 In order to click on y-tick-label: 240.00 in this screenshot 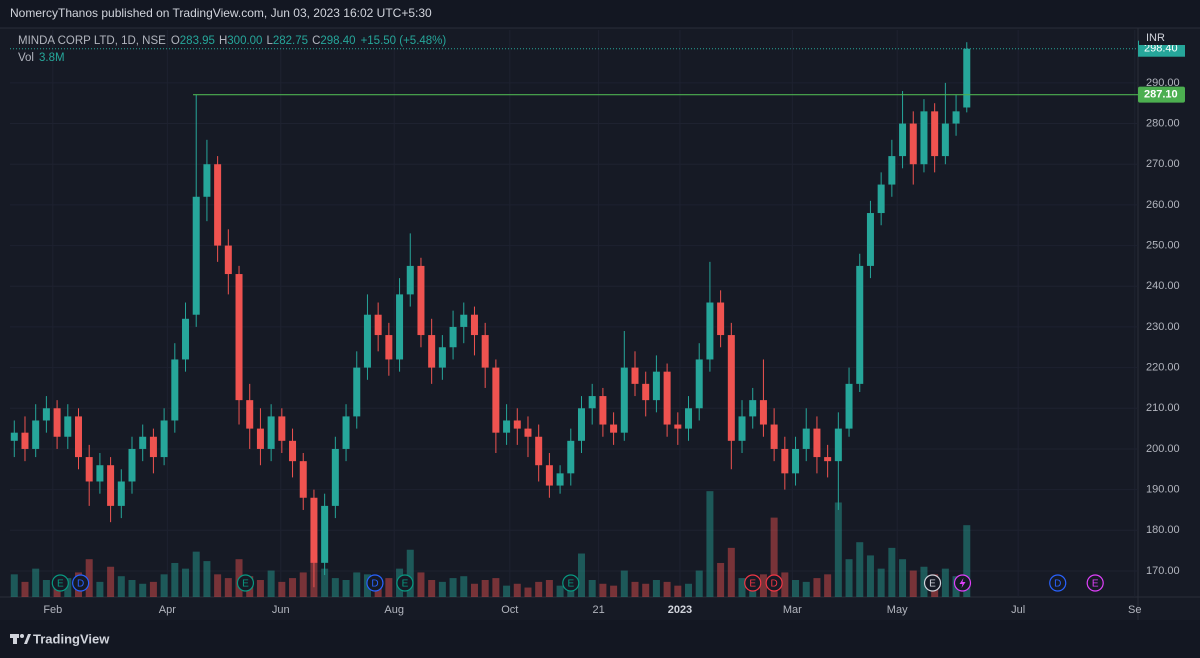, I will do `click(1163, 286)`.